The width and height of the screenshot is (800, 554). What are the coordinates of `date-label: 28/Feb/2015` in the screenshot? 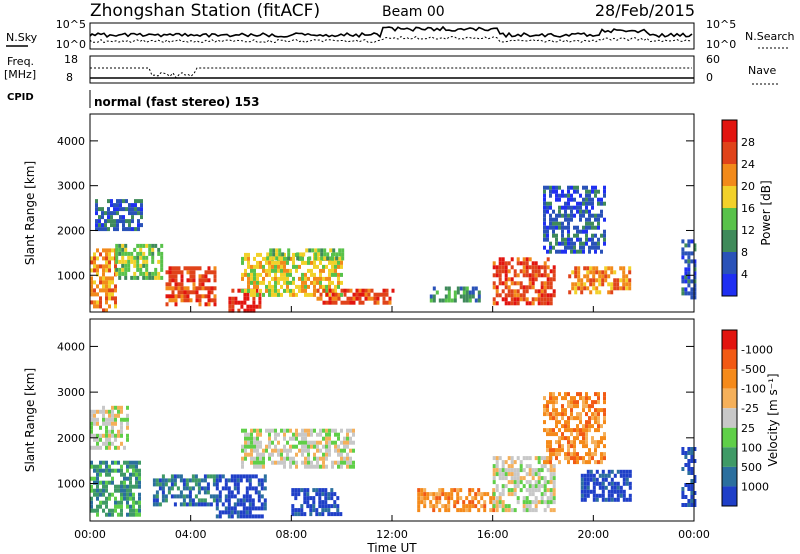 It's located at (645, 10).